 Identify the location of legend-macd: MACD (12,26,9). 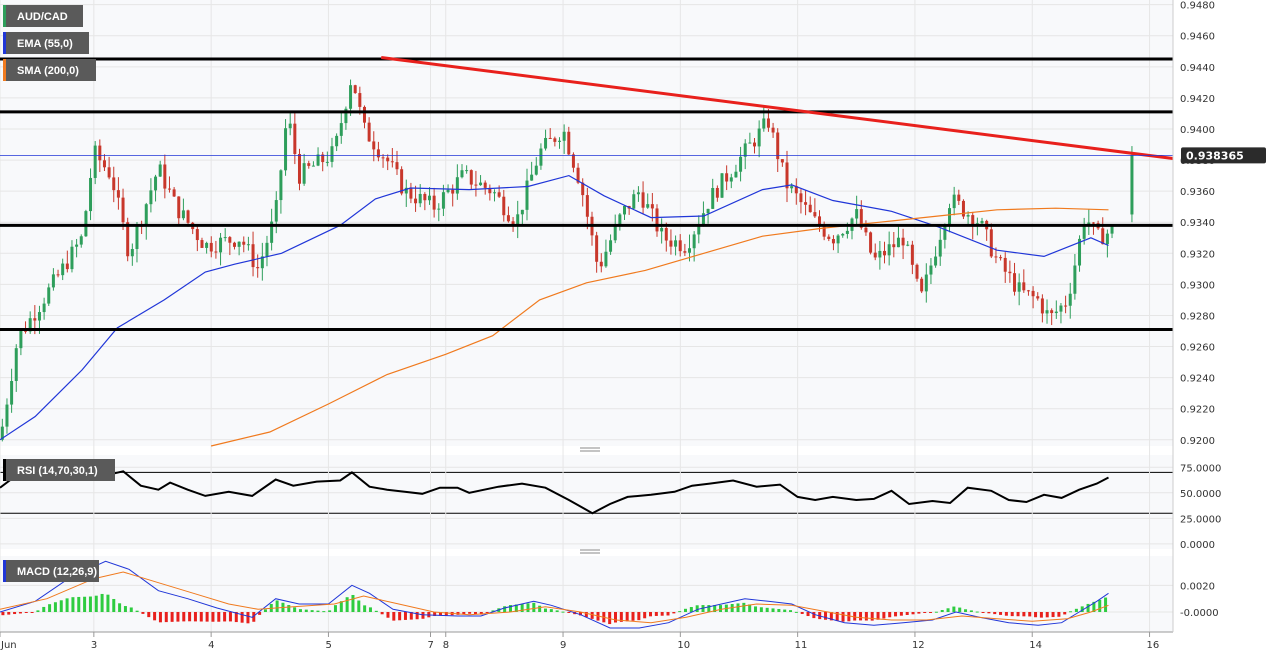
(51, 571).